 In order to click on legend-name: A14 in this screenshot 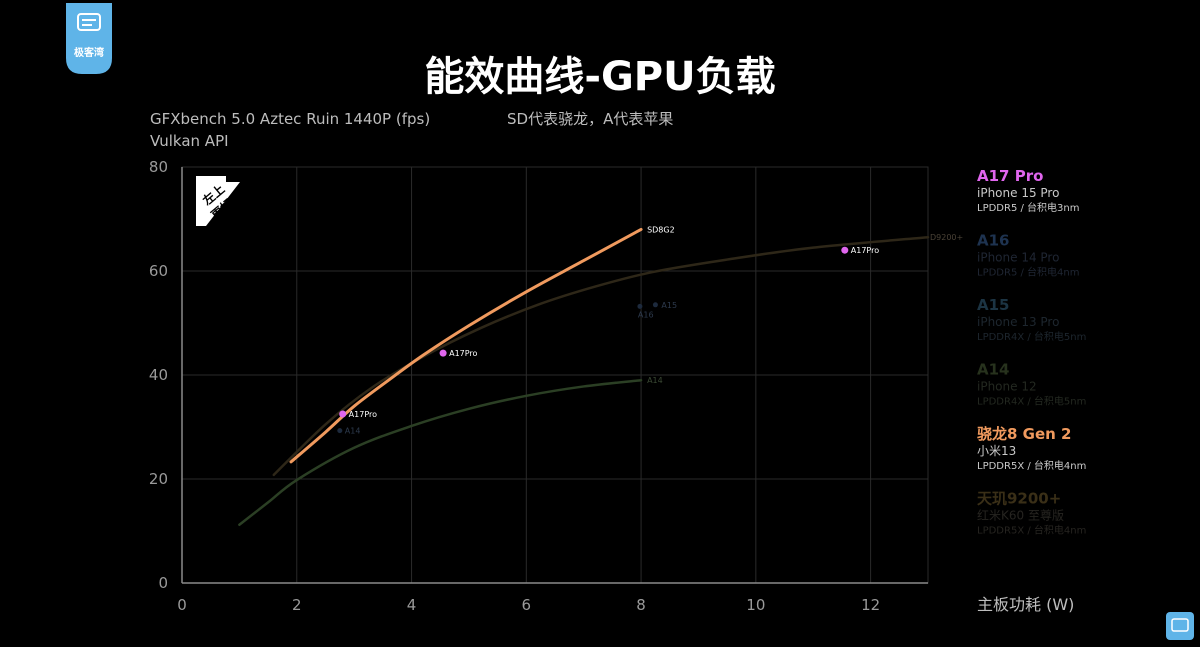, I will do `click(993, 370)`.